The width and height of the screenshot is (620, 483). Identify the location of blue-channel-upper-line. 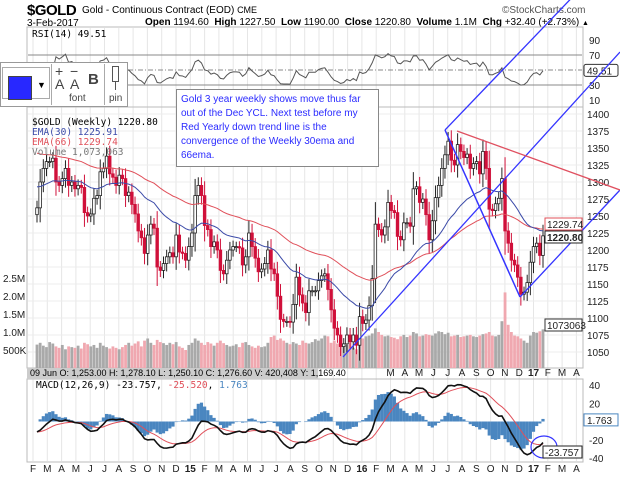
(507, 65).